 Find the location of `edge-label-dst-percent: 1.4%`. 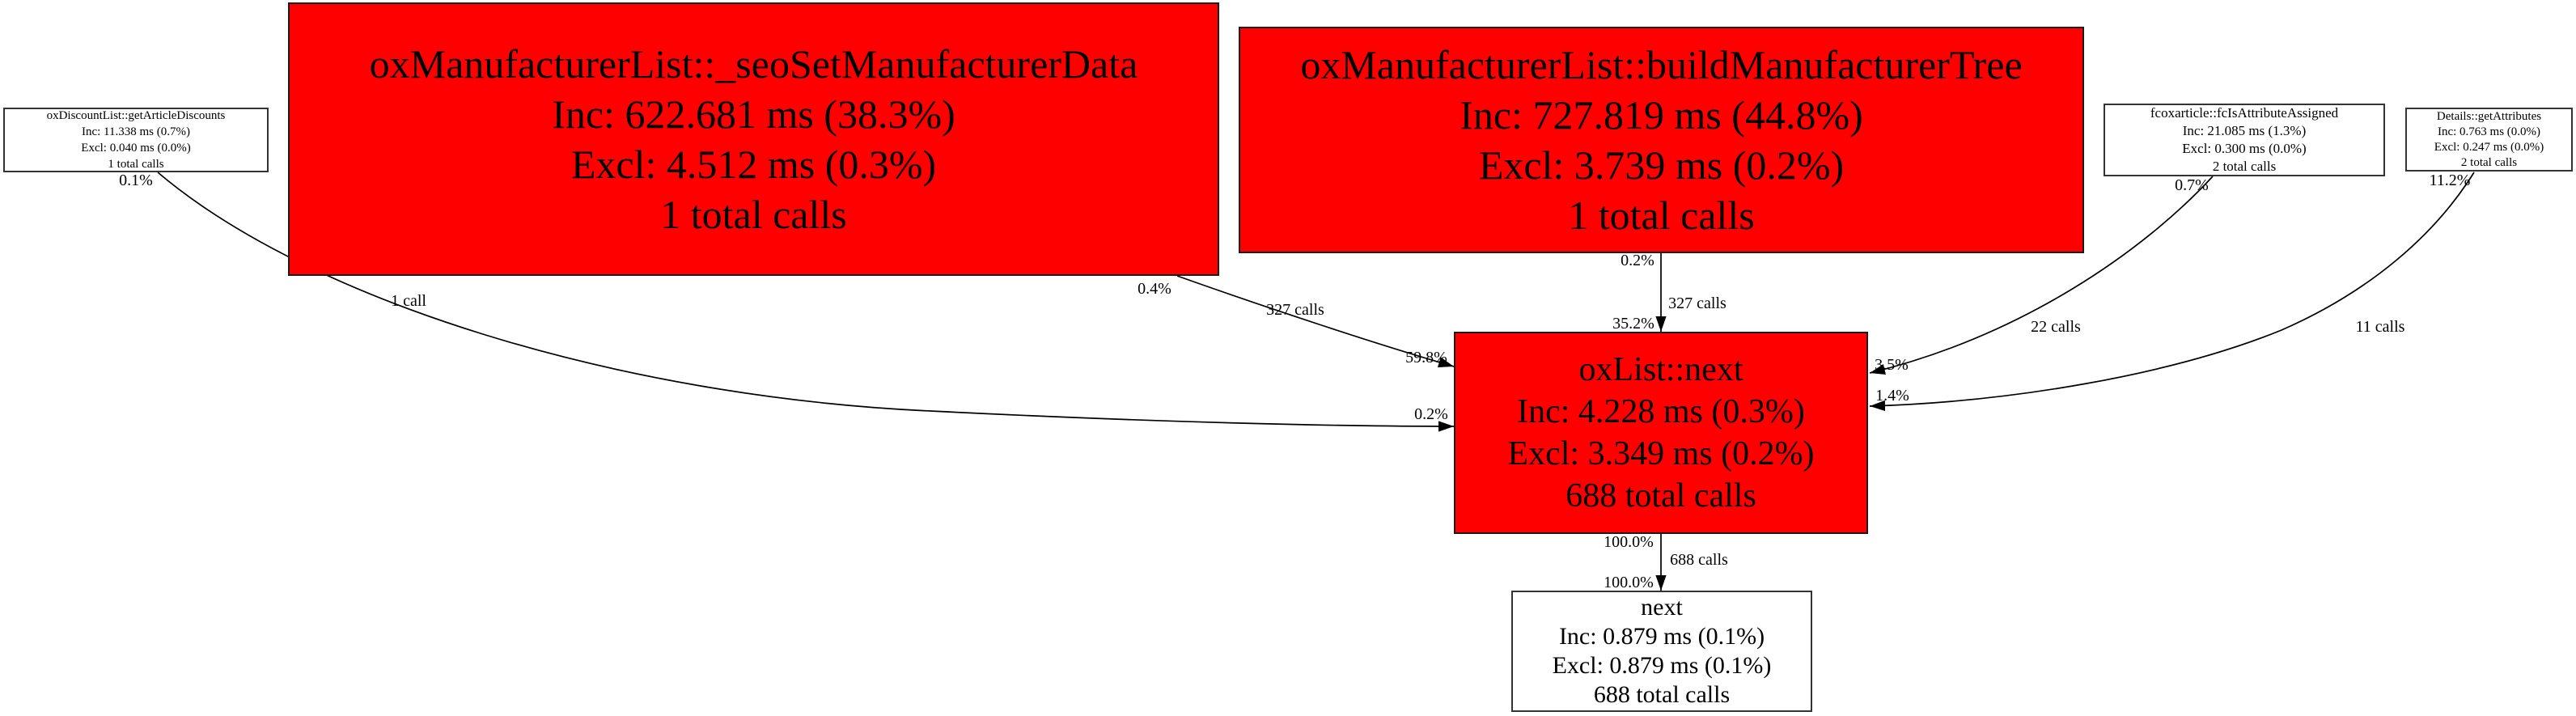

edge-label-dst-percent: 1.4% is located at coordinates (1892, 396).